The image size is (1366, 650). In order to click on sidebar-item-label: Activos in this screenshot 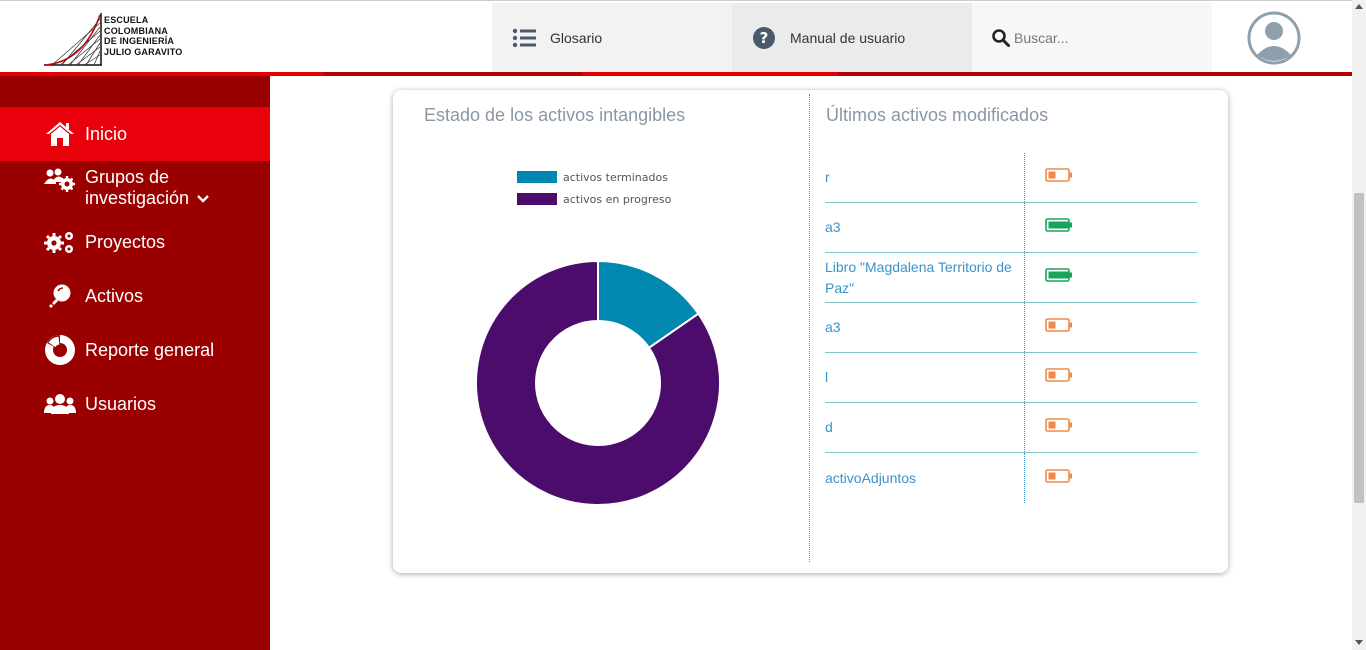, I will do `click(114, 295)`.